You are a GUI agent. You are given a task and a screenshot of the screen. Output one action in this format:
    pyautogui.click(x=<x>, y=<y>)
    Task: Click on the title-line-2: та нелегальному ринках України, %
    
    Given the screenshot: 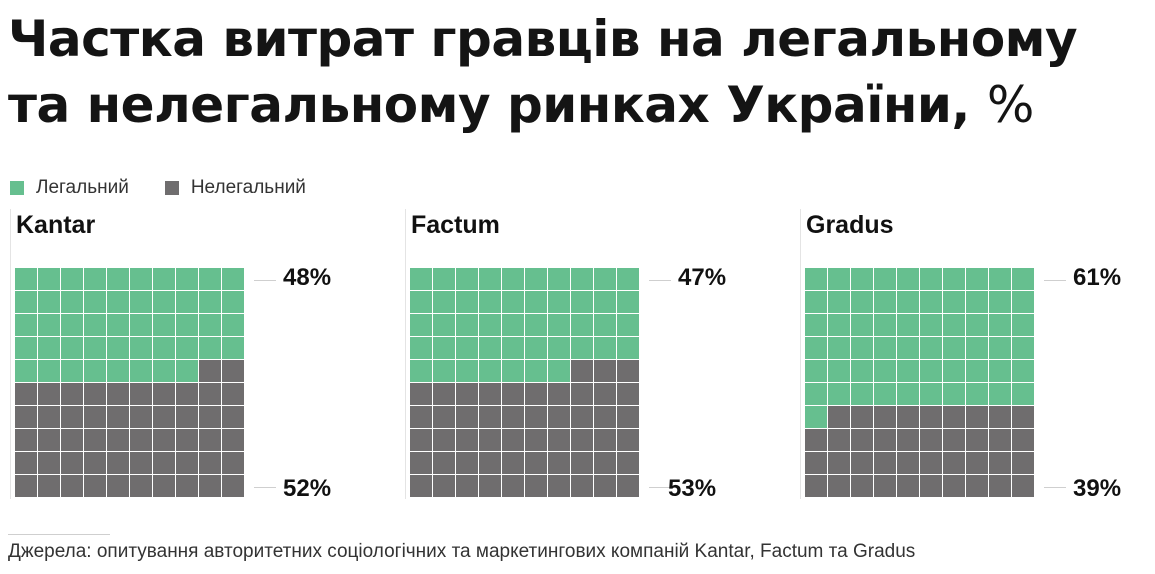 What is the action you would take?
    pyautogui.click(x=578, y=105)
    